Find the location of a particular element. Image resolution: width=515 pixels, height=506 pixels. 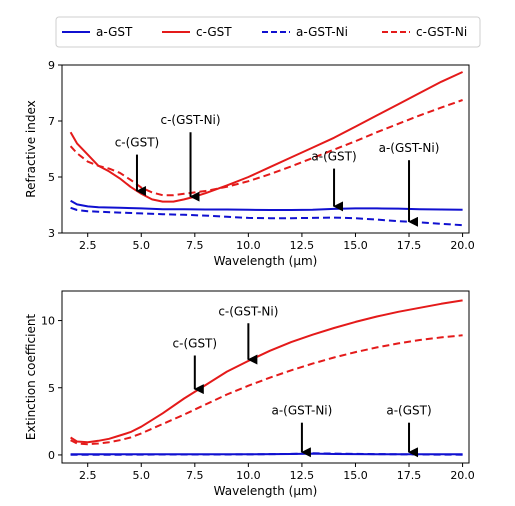

legend-entry-a-gst-ni: a-GST-Ni is located at coordinates (305, 32).